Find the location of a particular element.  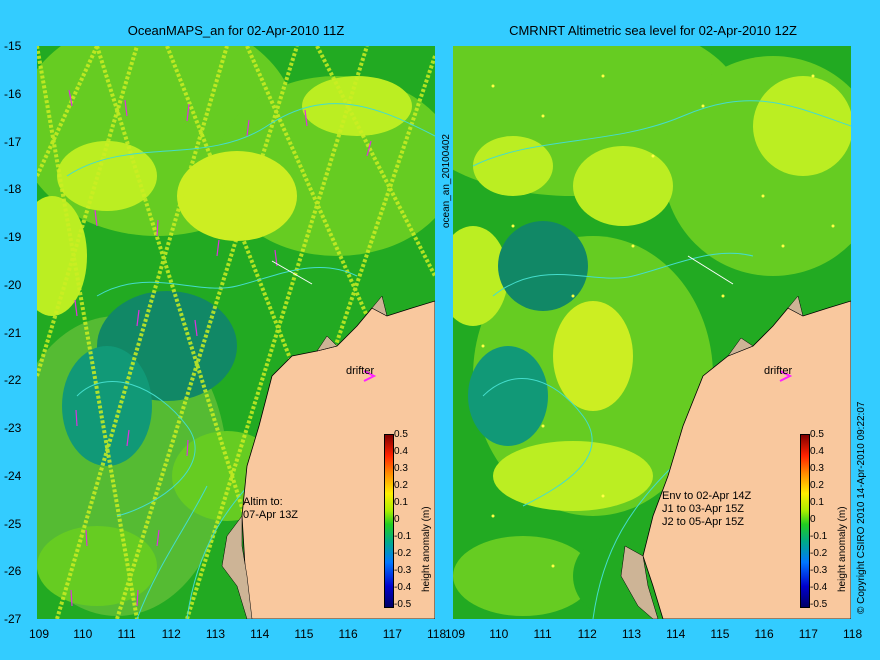

y-tick: -24 is located at coordinates (13, 475).